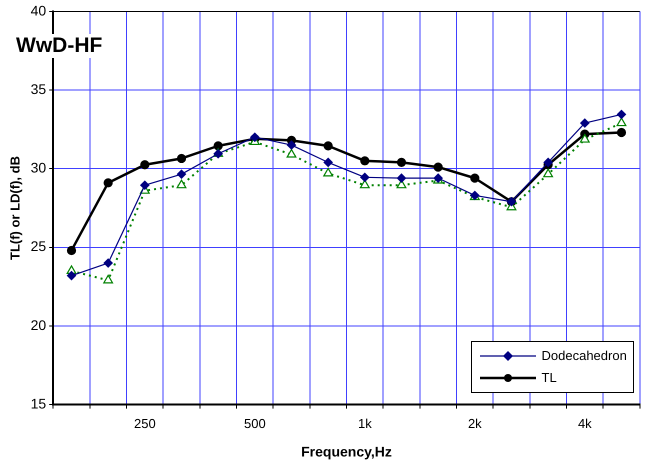 Image resolution: width=646 pixels, height=465 pixels. What do you see at coordinates (38, 246) in the screenshot?
I see `y-tick-label: 25` at bounding box center [38, 246].